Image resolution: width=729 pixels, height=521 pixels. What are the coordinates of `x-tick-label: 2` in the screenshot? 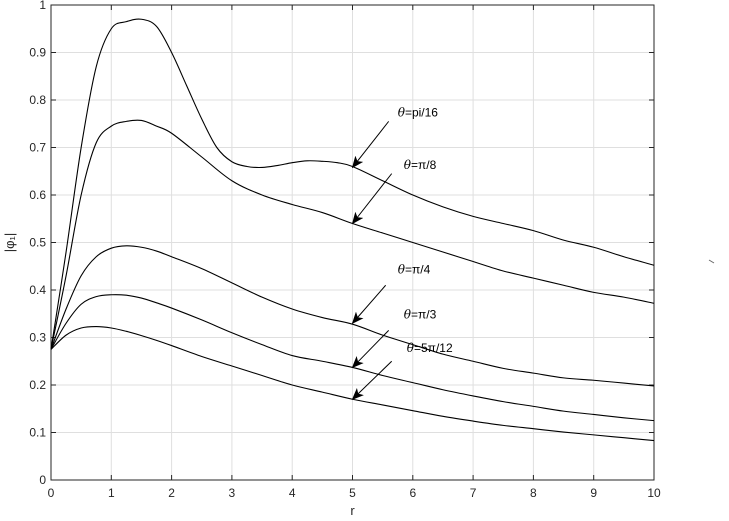 It's located at (171, 493).